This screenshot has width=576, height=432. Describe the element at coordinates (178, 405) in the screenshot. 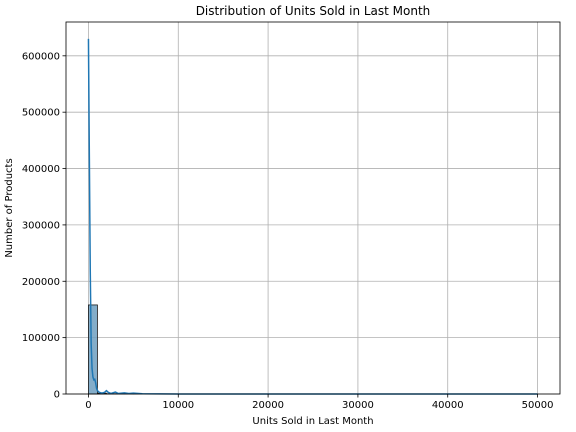

I see `x-tick-label: 10000` at that location.